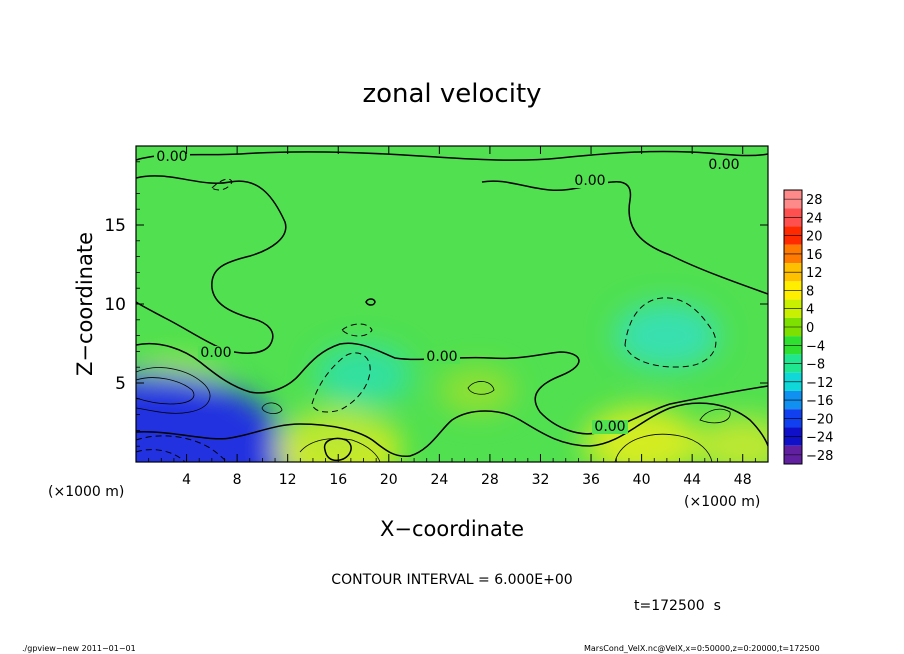 This screenshot has height=654, width=904. Describe the element at coordinates (451, 94) in the screenshot. I see `chart-title: zonal velocity` at that location.